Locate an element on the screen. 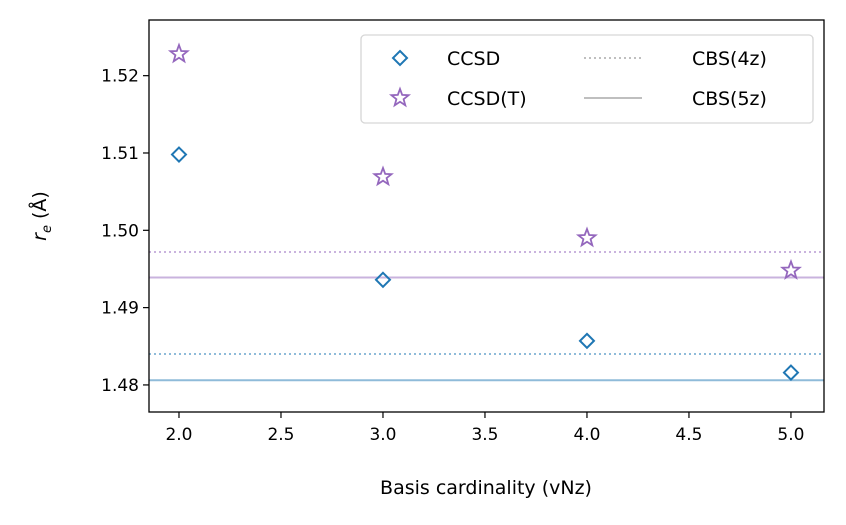 The width and height of the screenshot is (846, 525). x-tick-label: 4.0 is located at coordinates (586, 435).